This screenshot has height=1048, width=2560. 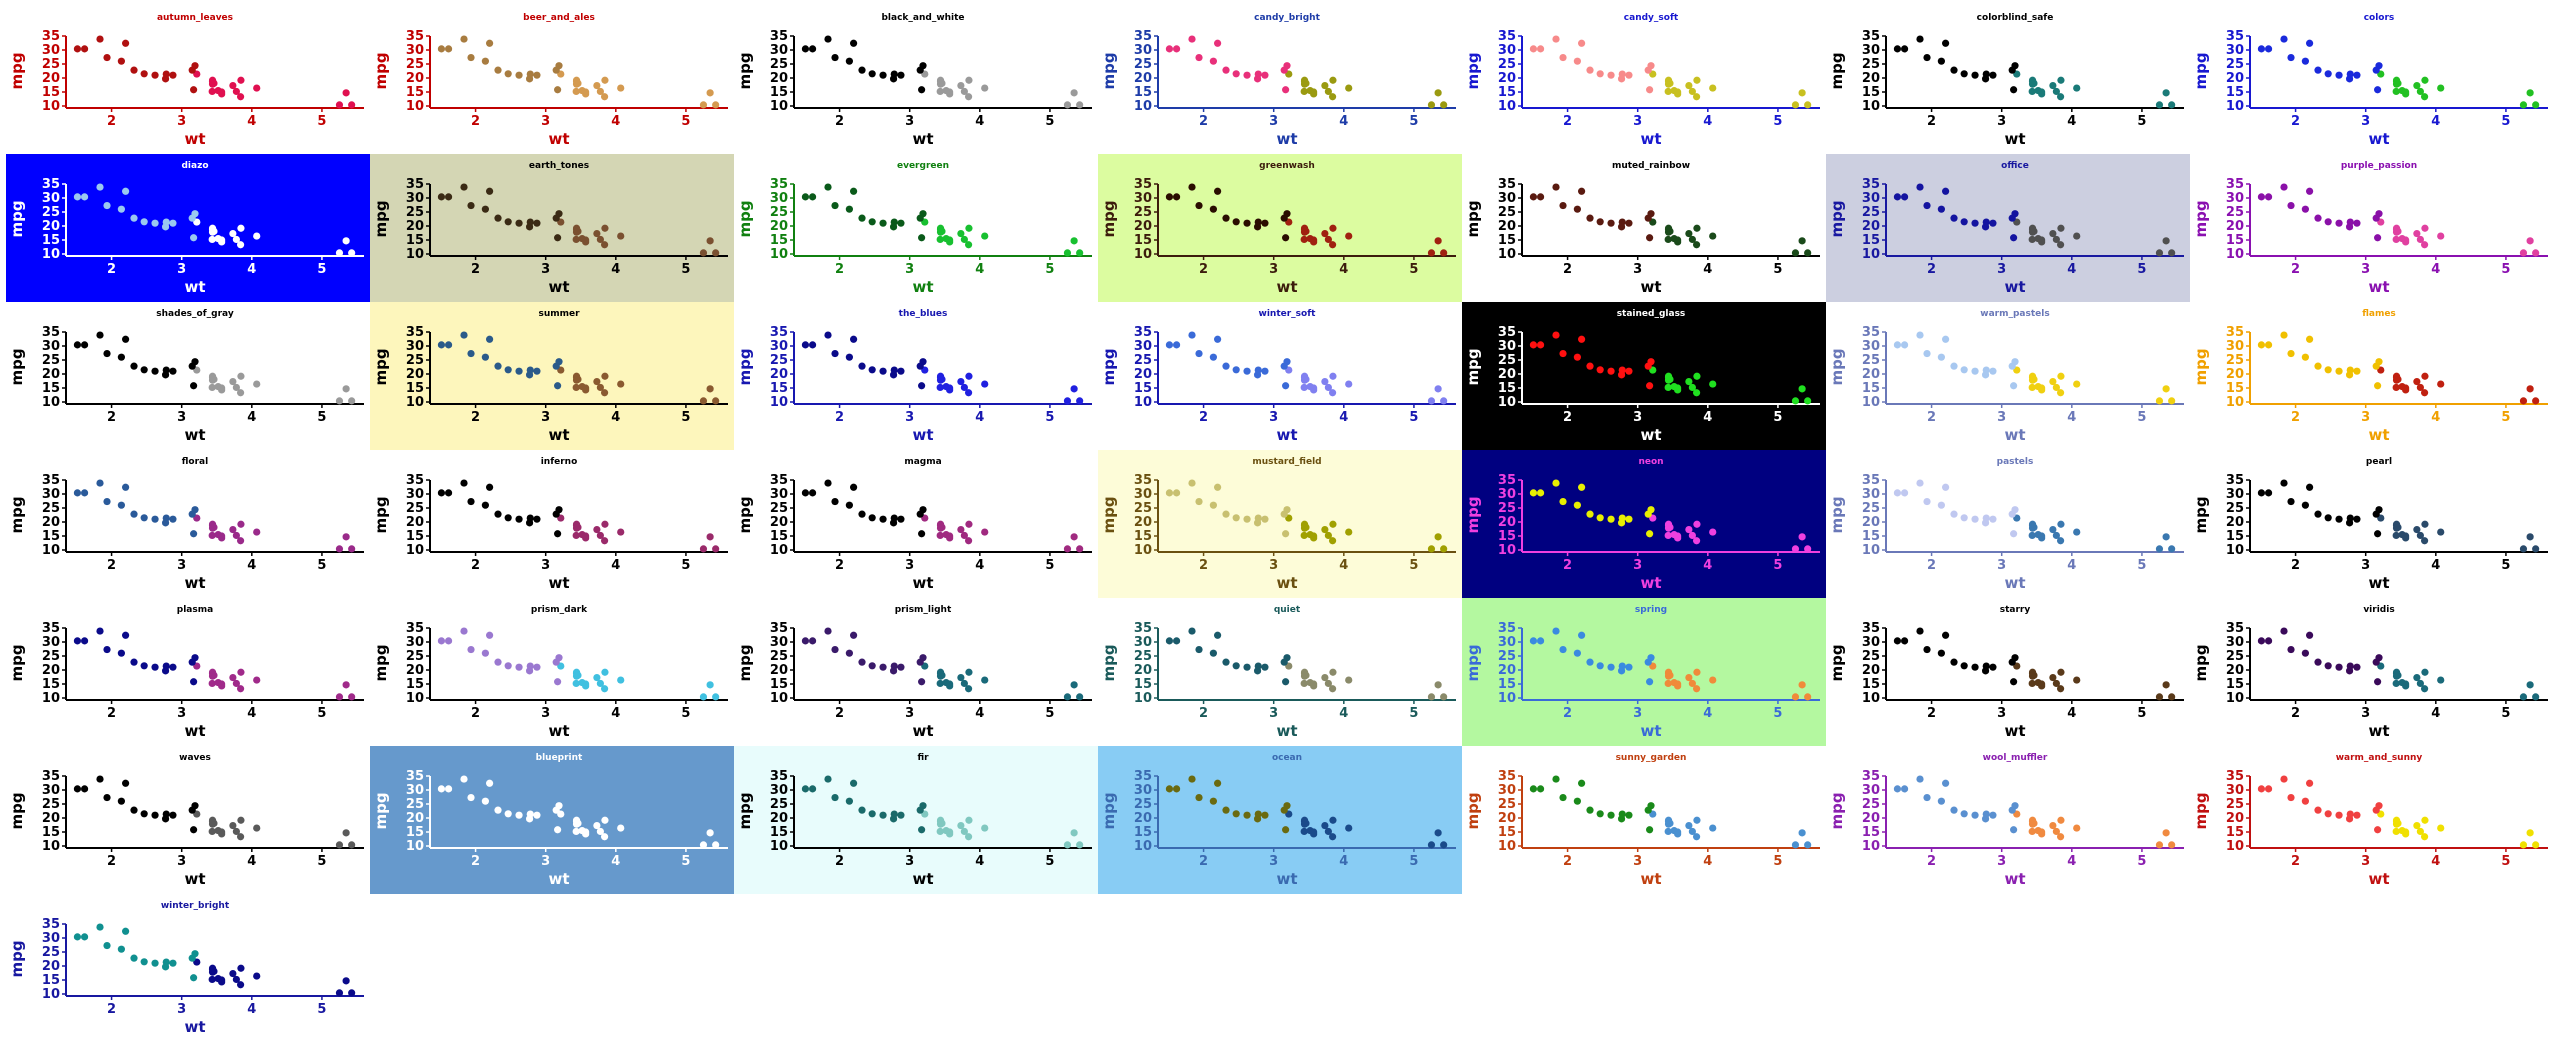 What do you see at coordinates (2372, 820) in the screenshot?
I see `panel-warm-and-sunny: warm_and_sunny 2 3 4 5 10 15 20 25 30 35 wt mpg` at bounding box center [2372, 820].